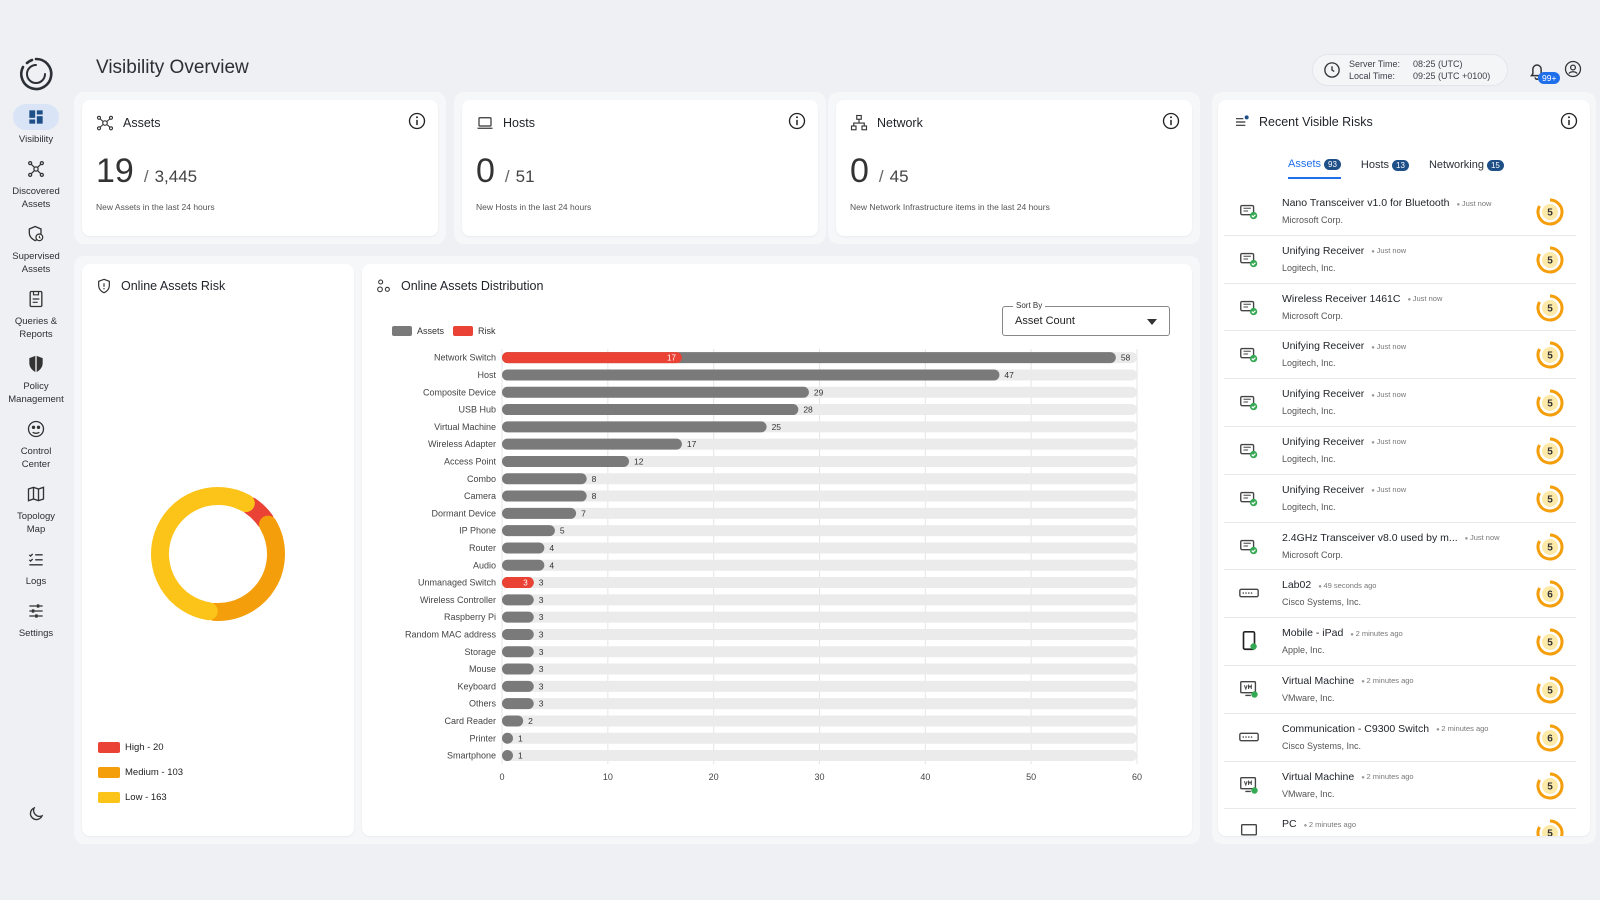 This screenshot has height=900, width=1600. I want to click on sidebar-item-discovered-assets: Discovered Assets, so click(36, 183).